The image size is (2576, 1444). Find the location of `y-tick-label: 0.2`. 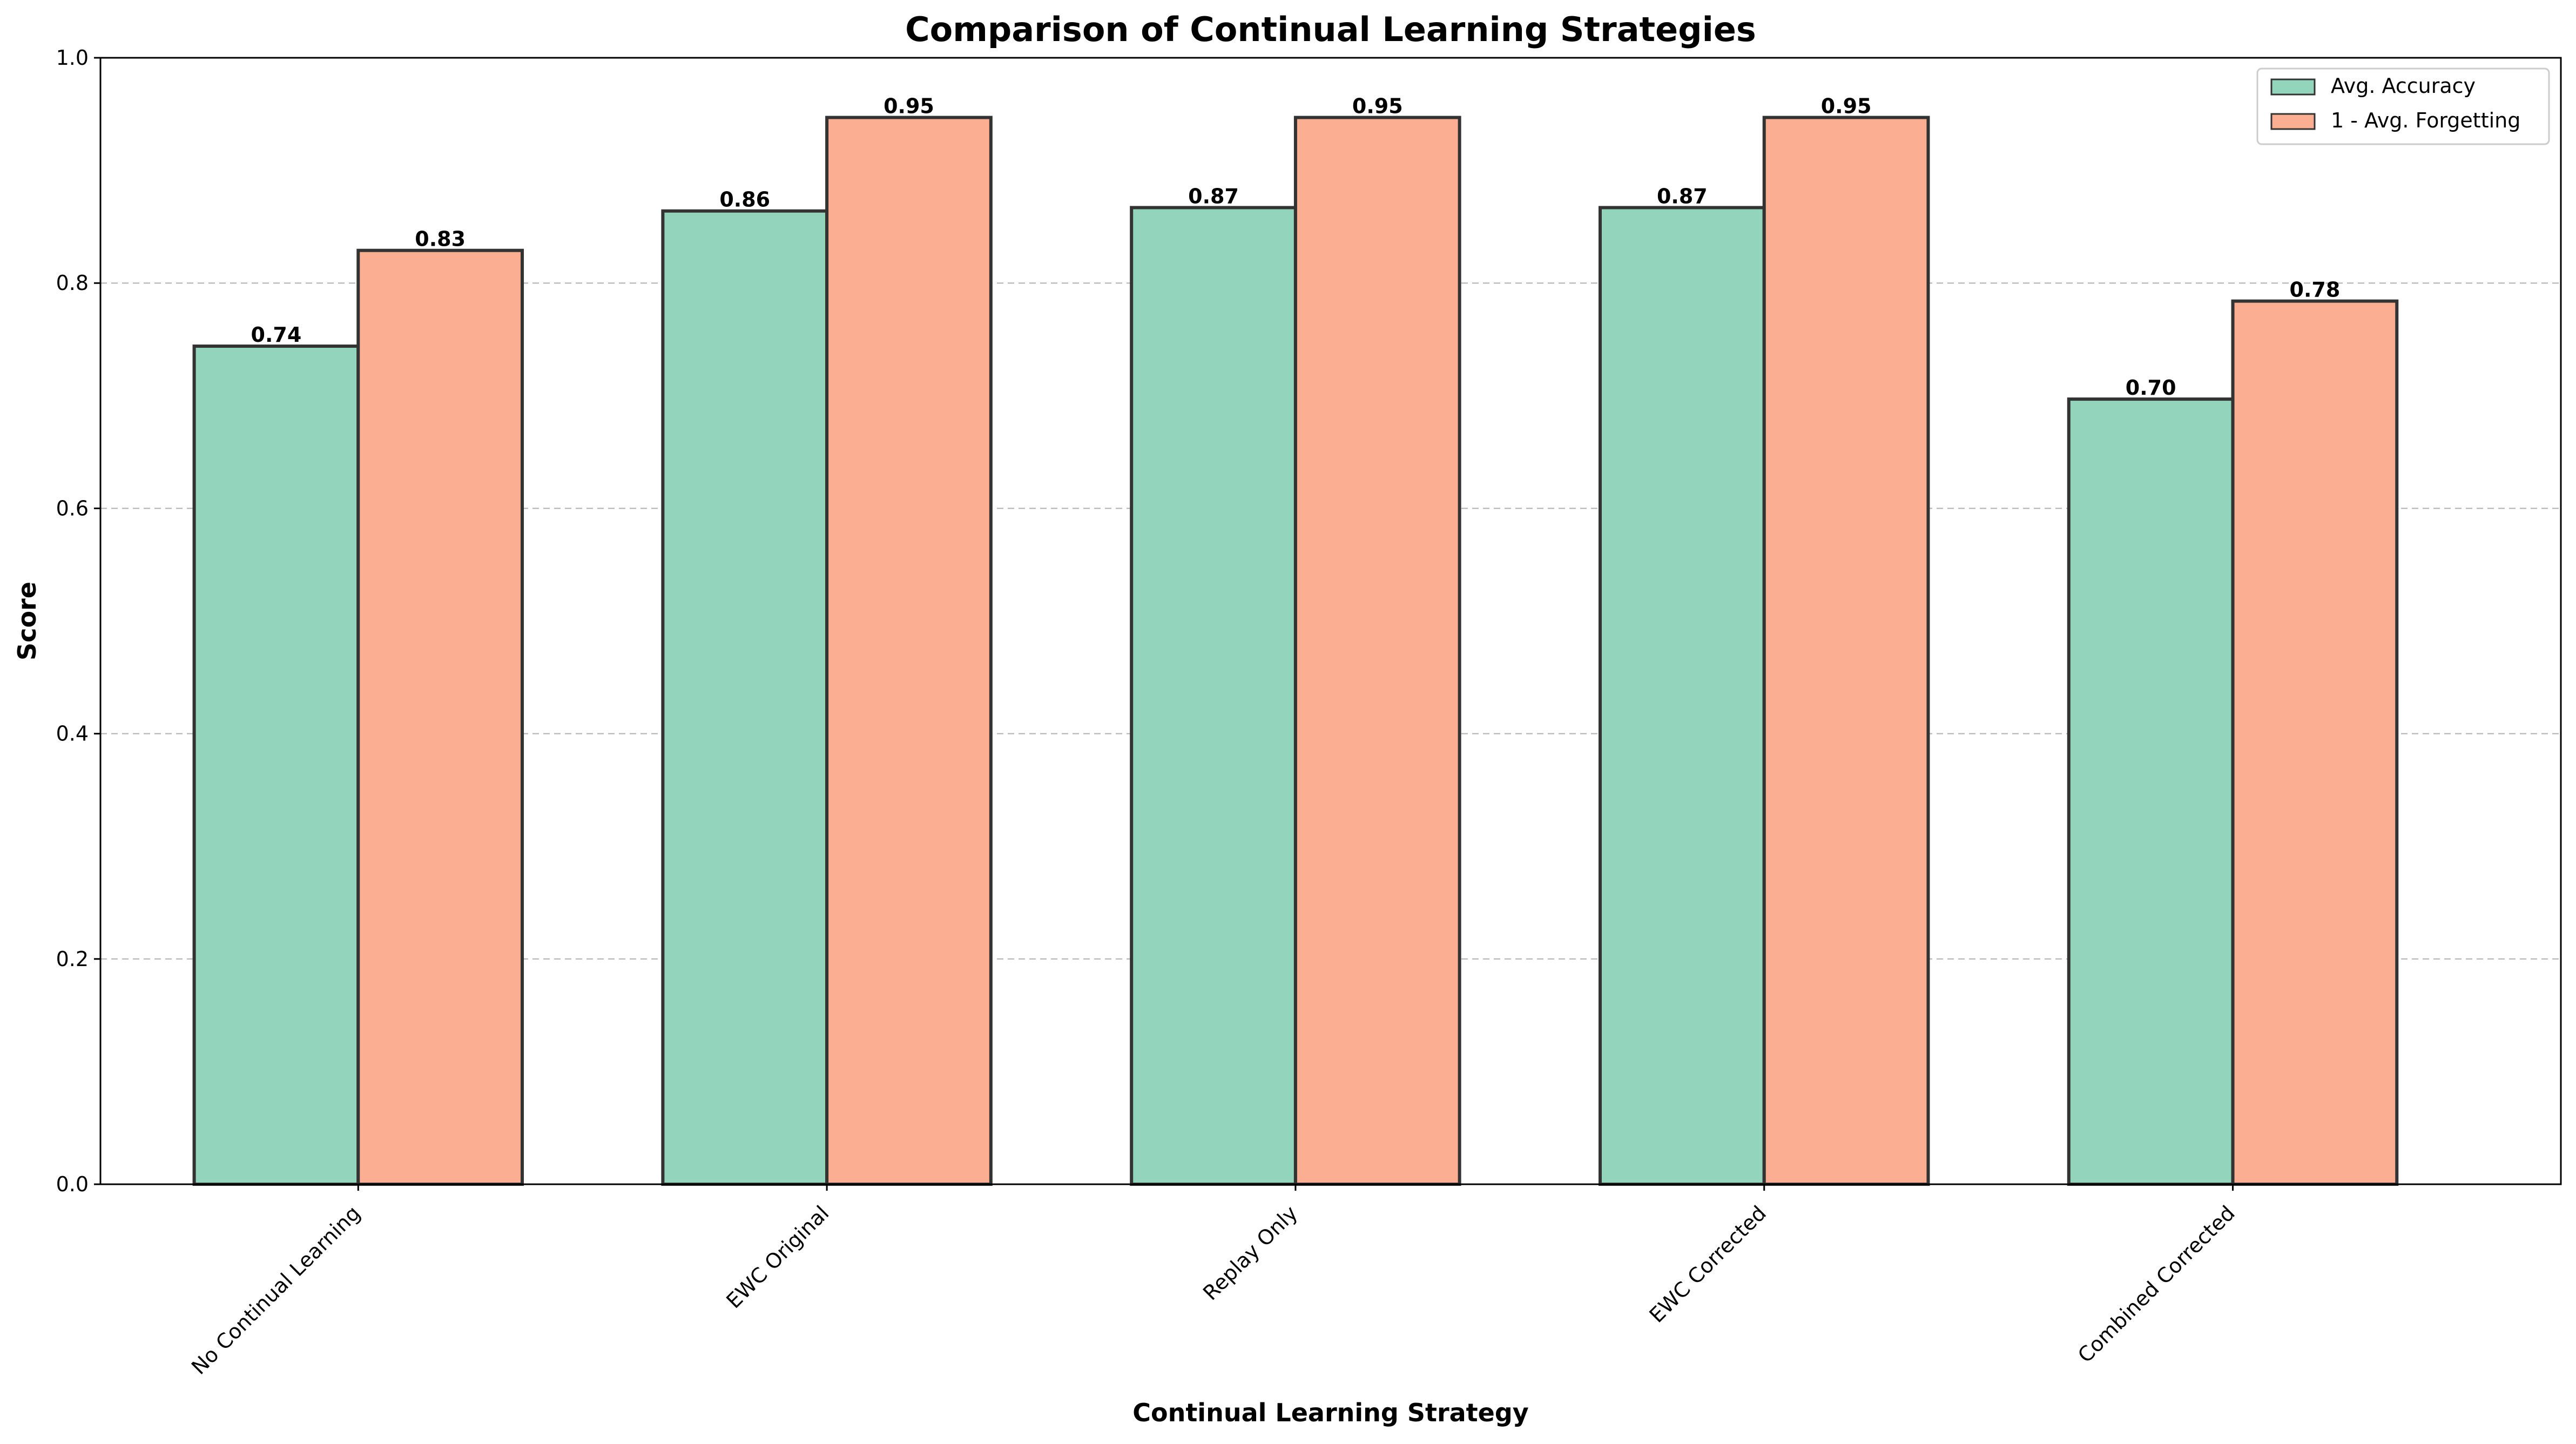

y-tick-label: 0.2 is located at coordinates (72, 959).